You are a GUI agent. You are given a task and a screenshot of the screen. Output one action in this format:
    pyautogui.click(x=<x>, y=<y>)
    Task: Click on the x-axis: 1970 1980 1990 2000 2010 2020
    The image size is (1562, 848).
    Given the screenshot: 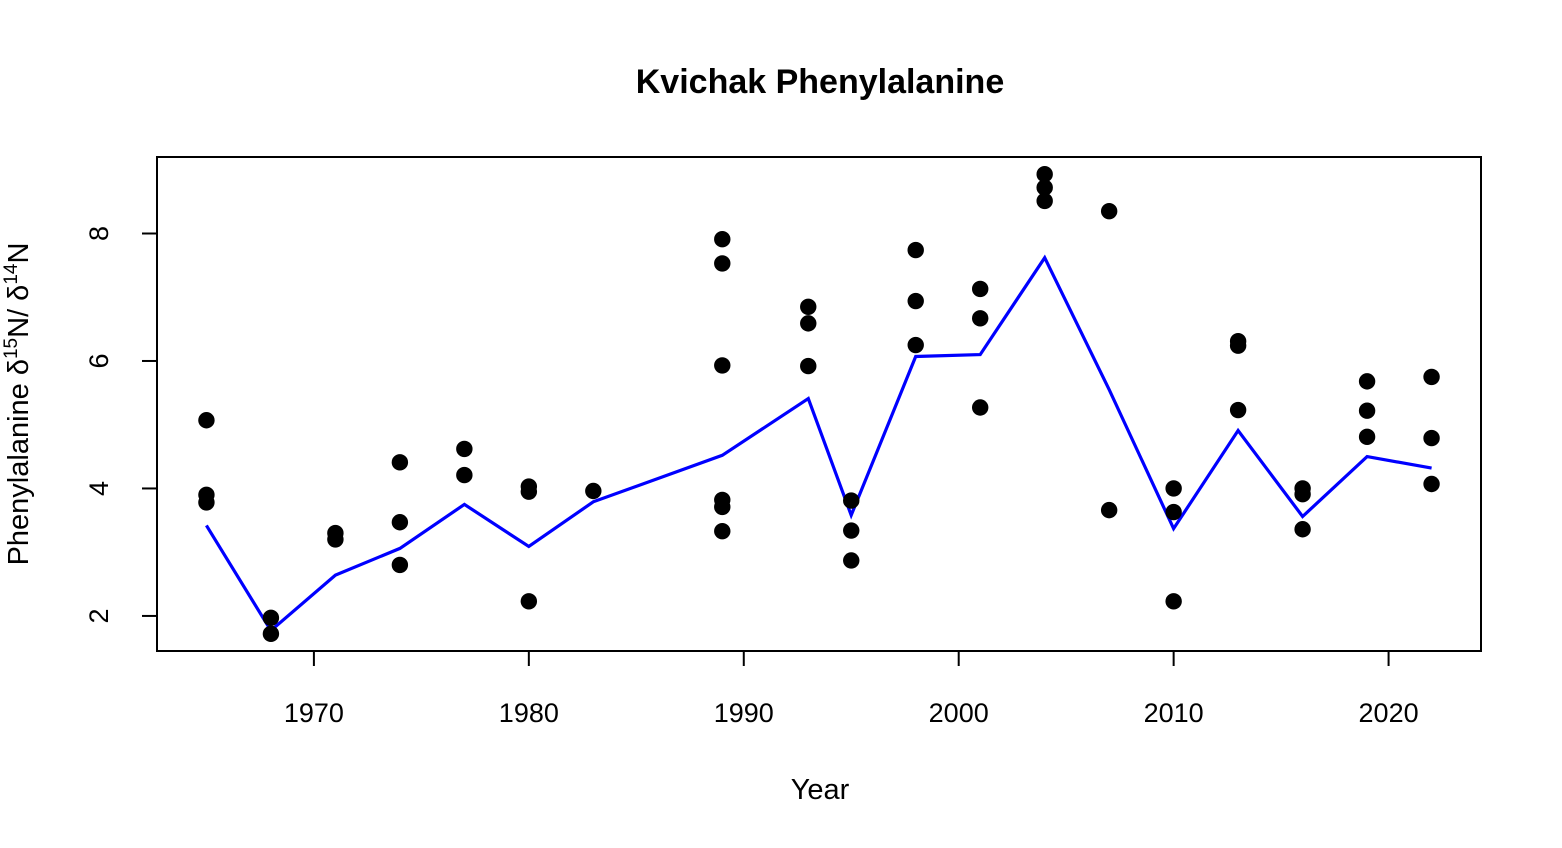 What is the action you would take?
    pyautogui.click(x=851, y=689)
    